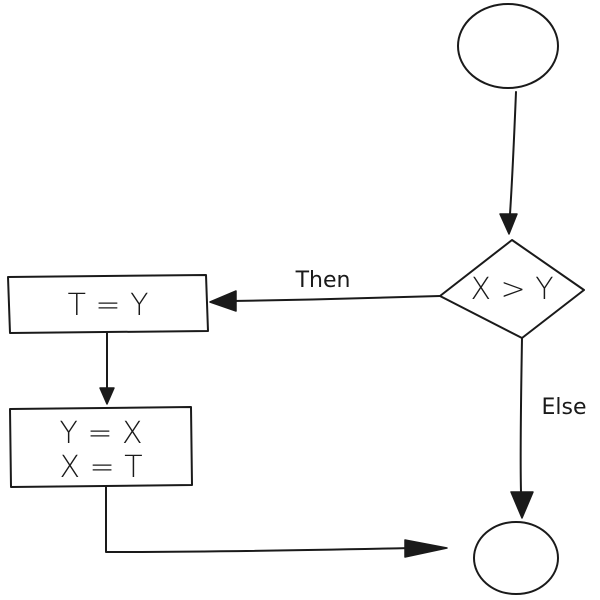 The height and width of the screenshot is (600, 600). What do you see at coordinates (512, 160) in the screenshot?
I see `start-to-decision-line` at bounding box center [512, 160].